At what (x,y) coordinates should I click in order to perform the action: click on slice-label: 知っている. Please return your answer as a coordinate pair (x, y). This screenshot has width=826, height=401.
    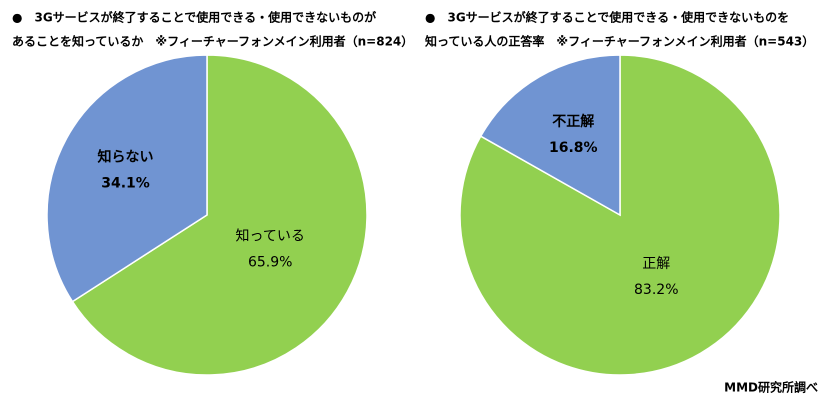
    Looking at the image, I should click on (270, 235).